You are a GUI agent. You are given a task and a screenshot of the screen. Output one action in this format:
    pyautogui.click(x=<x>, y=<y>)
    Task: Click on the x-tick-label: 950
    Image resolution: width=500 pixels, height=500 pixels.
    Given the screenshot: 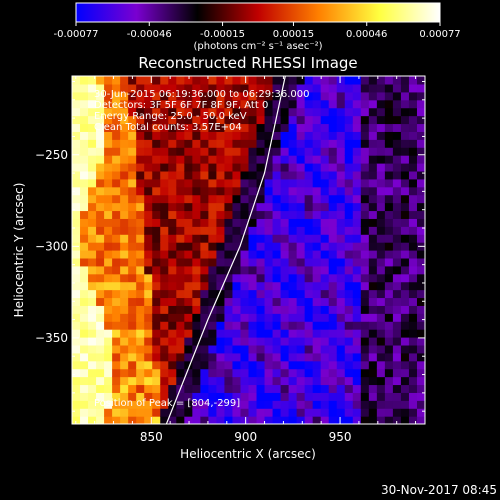 What is the action you would take?
    pyautogui.click(x=340, y=437)
    